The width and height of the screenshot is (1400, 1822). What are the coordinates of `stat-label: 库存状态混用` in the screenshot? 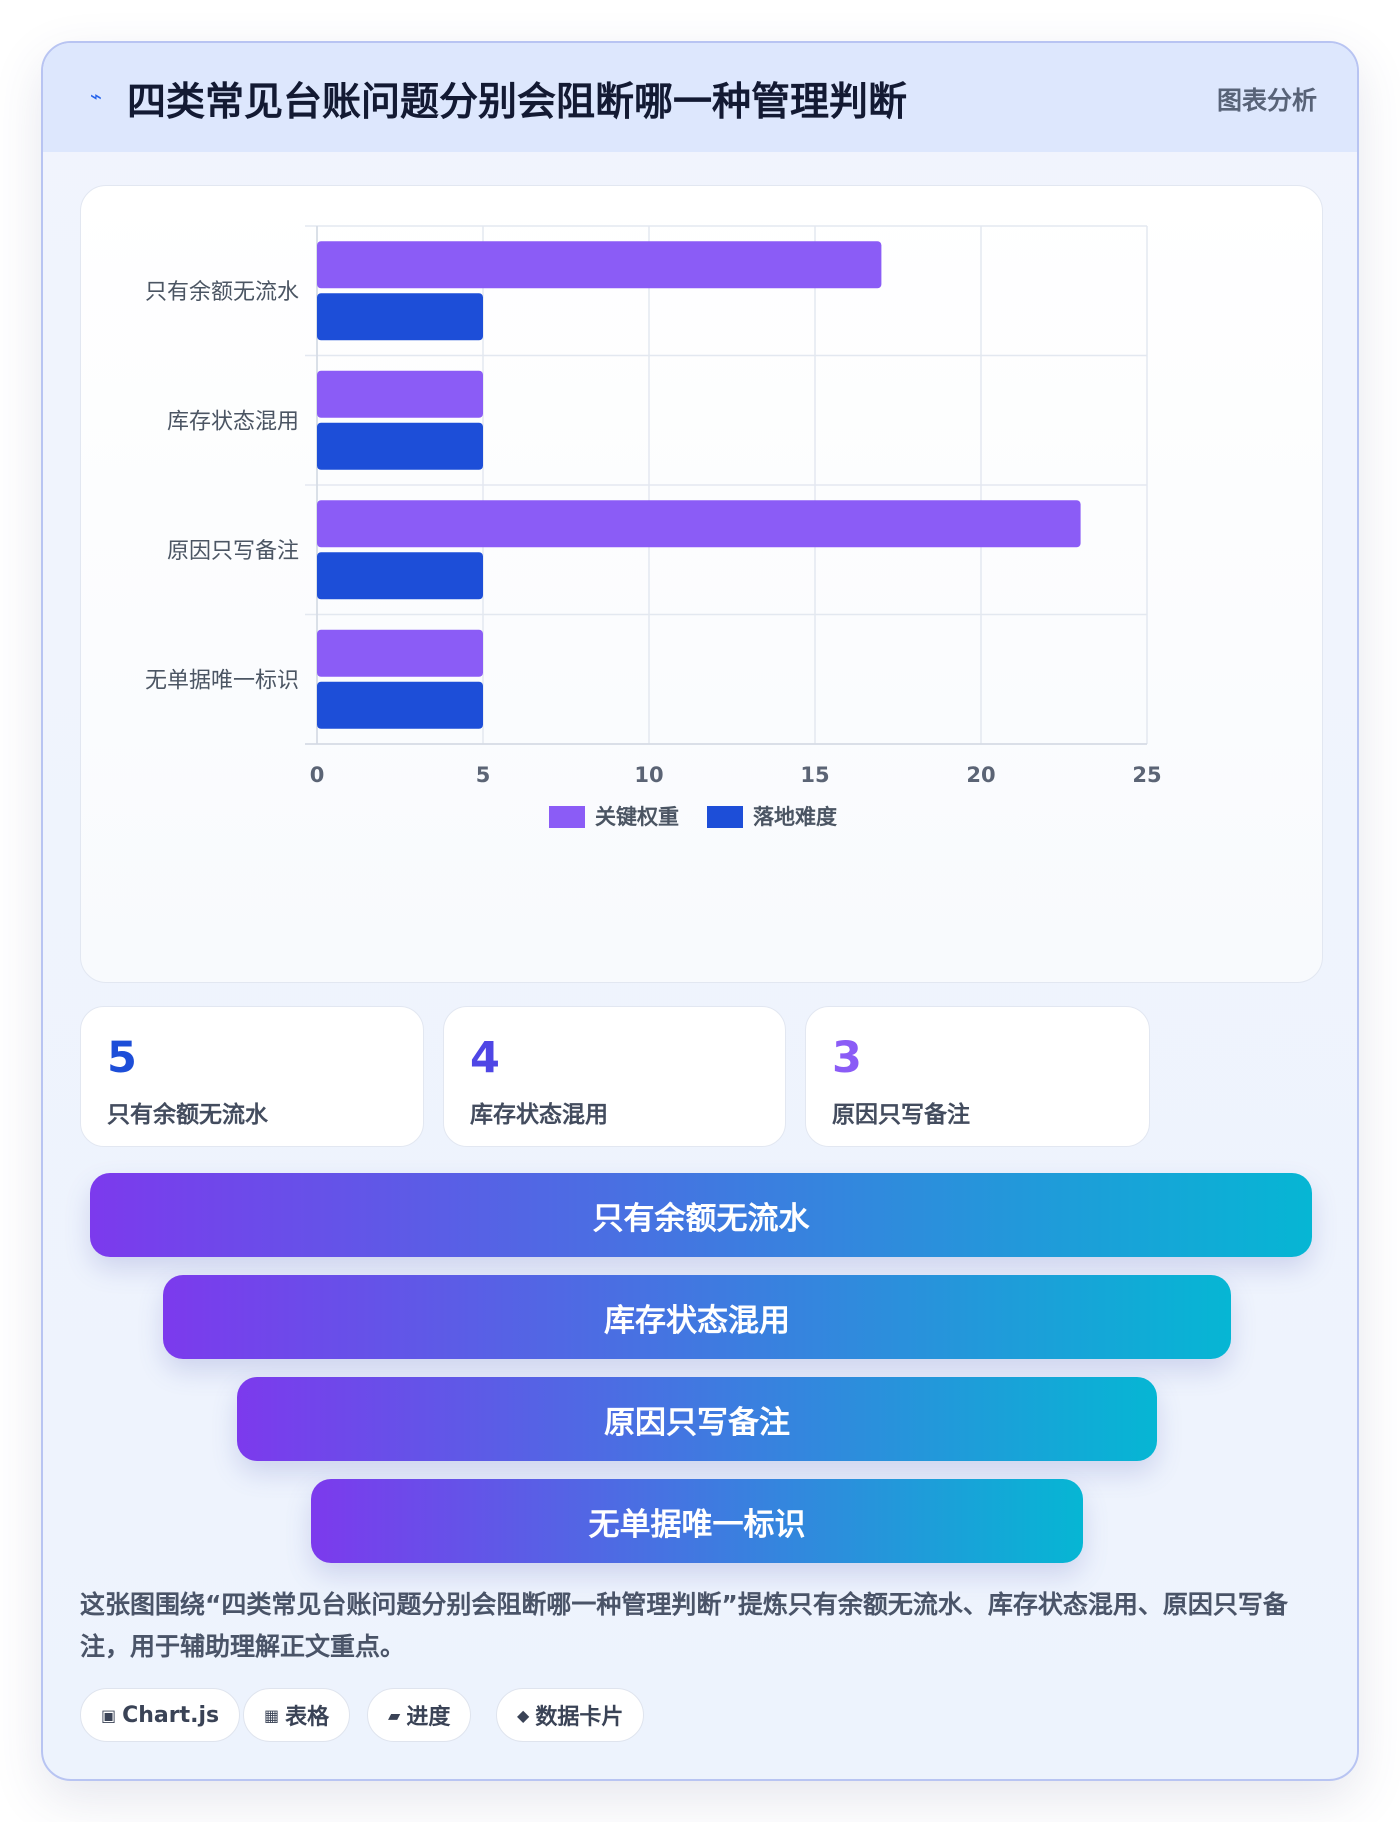 It's located at (539, 1115).